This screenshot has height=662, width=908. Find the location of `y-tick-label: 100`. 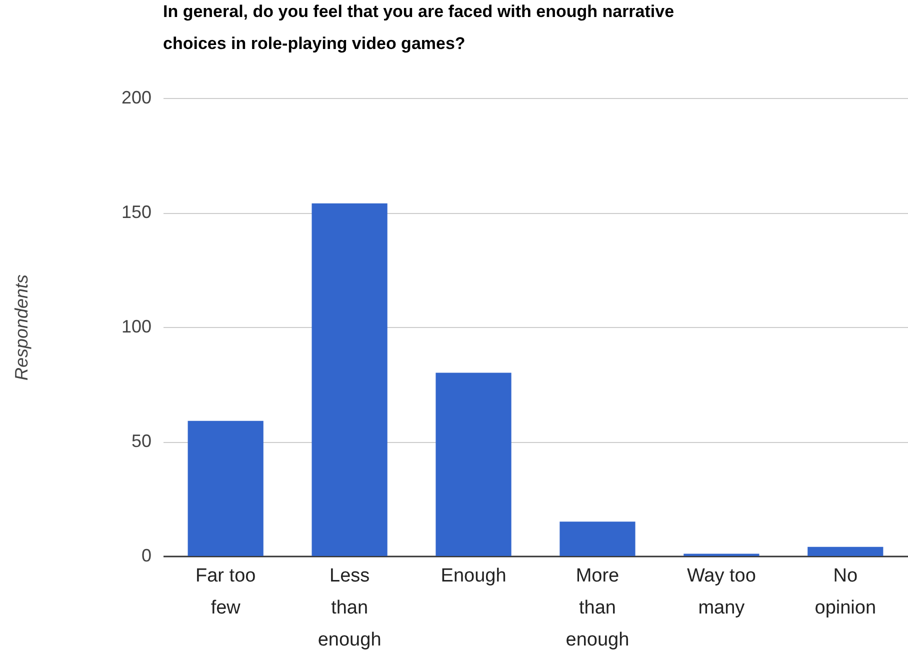

y-tick-label: 100 is located at coordinates (136, 326).